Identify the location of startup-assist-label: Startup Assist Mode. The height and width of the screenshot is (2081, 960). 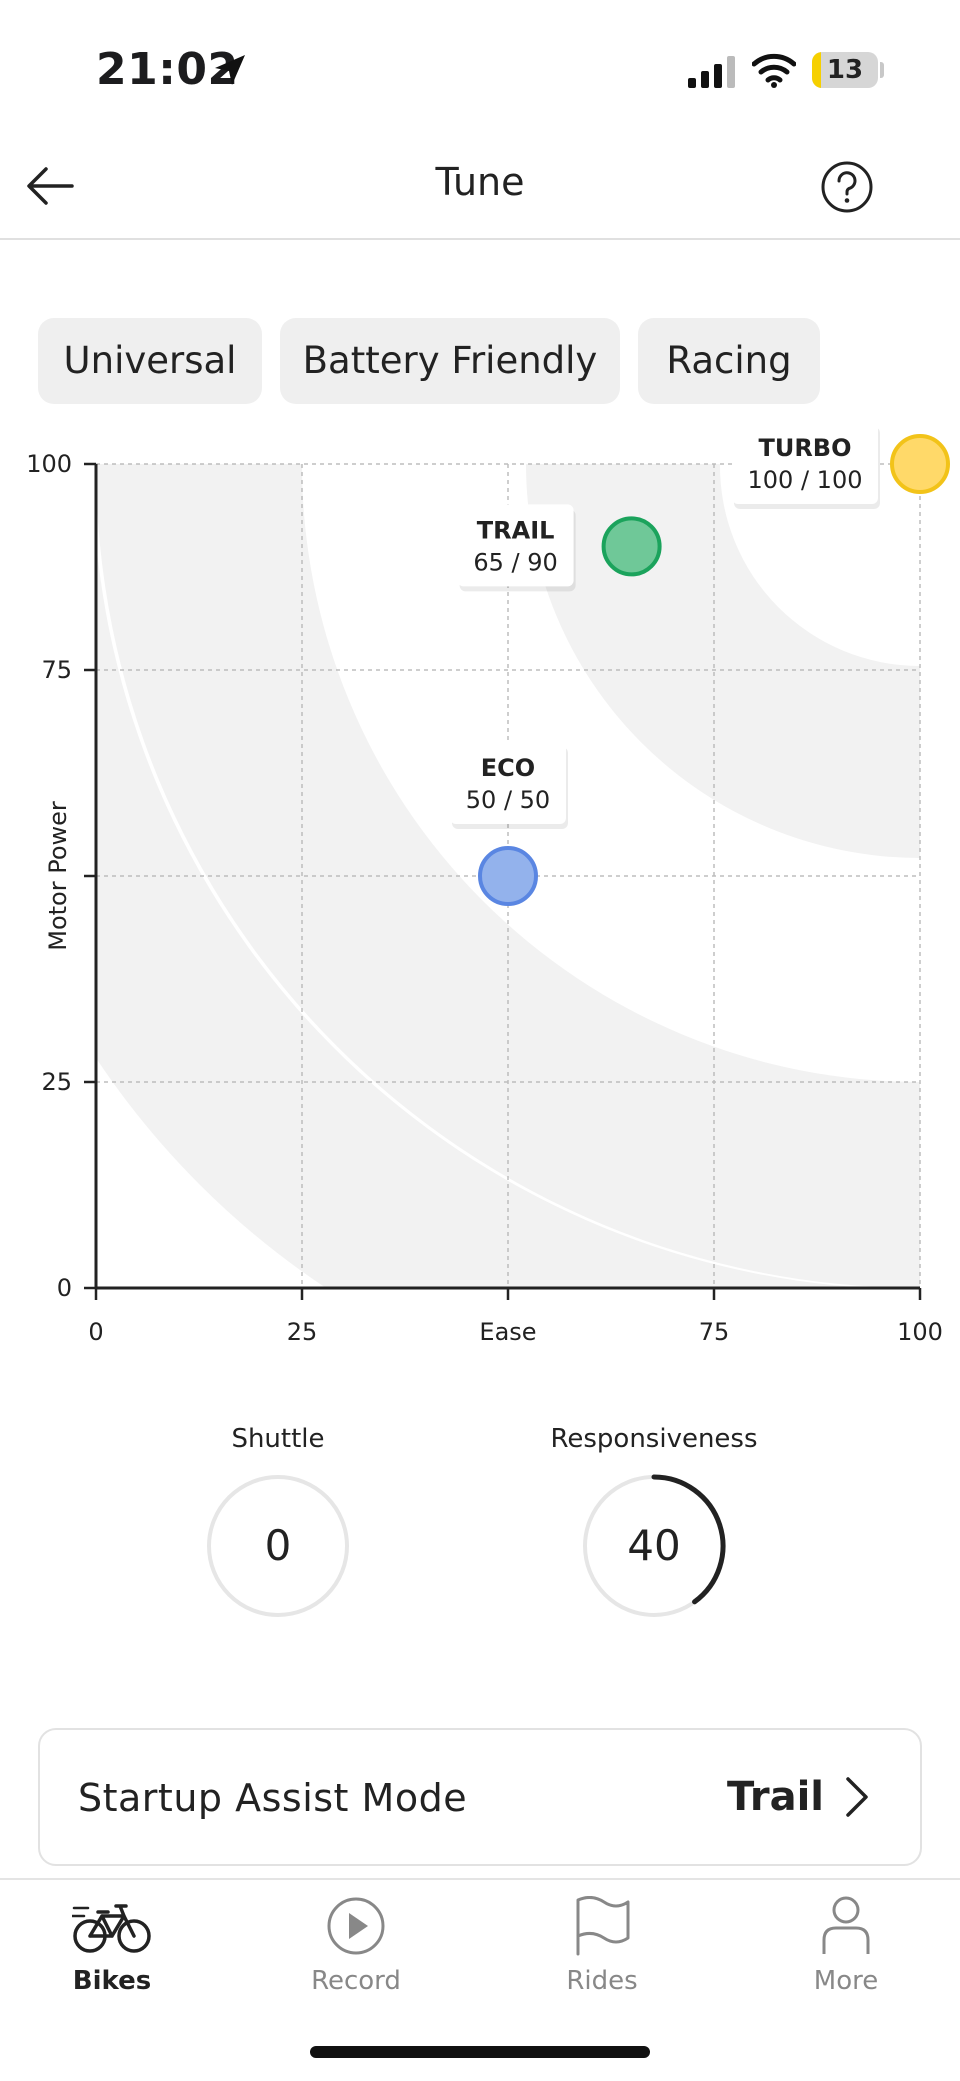
(273, 1798).